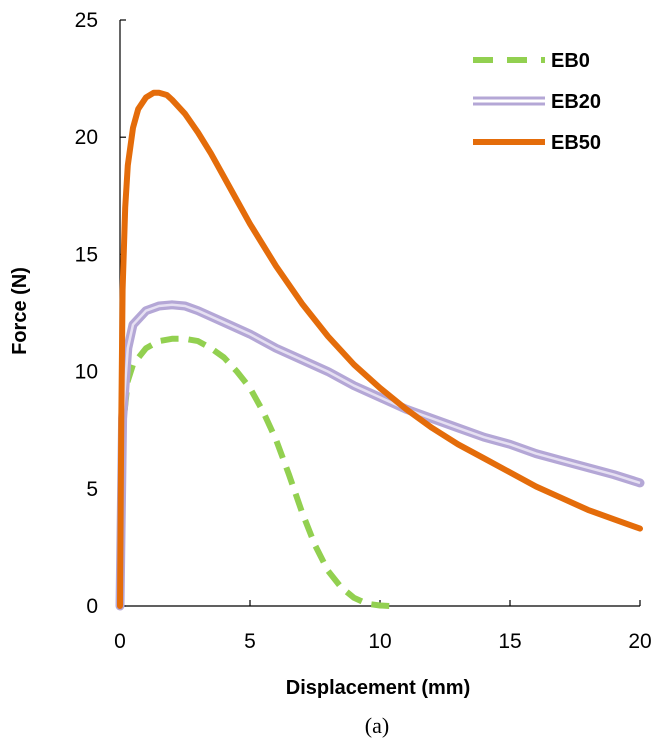  Describe the element at coordinates (639, 641) in the screenshot. I see `x-tick-label: 20` at that location.